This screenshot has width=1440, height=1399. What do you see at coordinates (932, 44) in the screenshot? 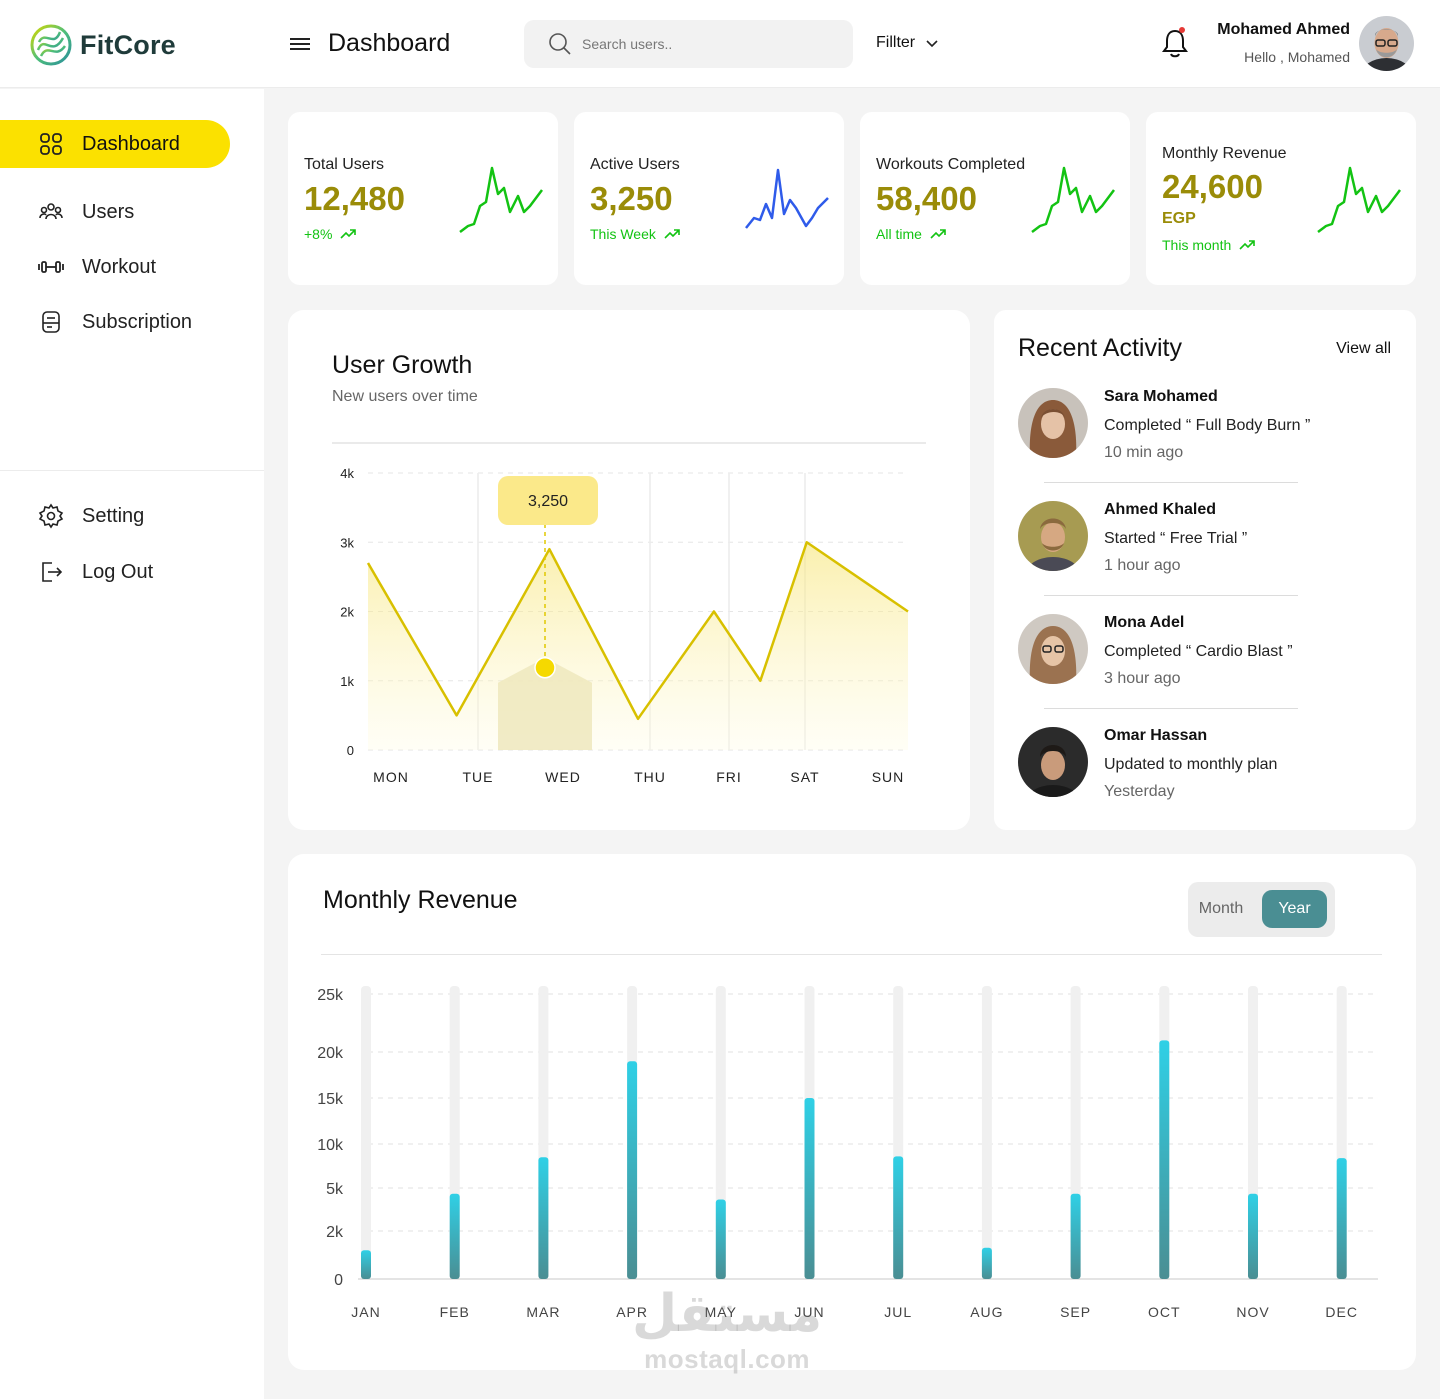
I see `chevron-down-icon` at bounding box center [932, 44].